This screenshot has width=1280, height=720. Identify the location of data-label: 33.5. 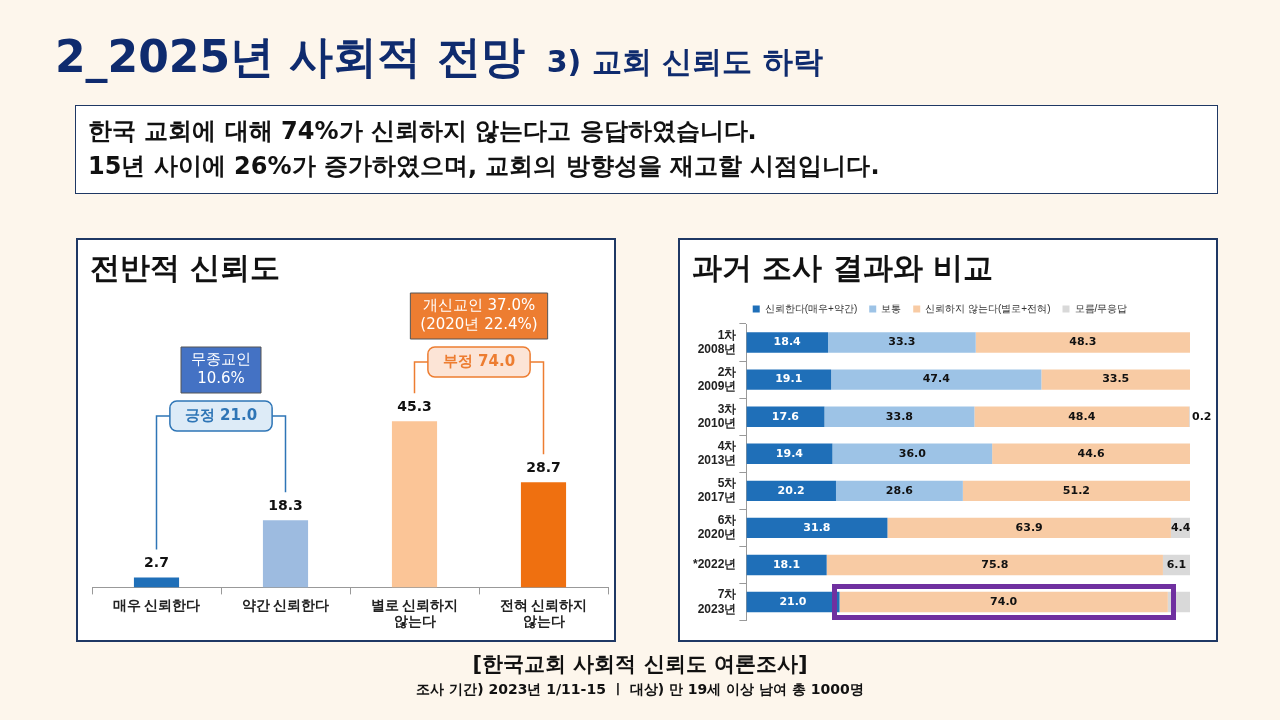
(1116, 379).